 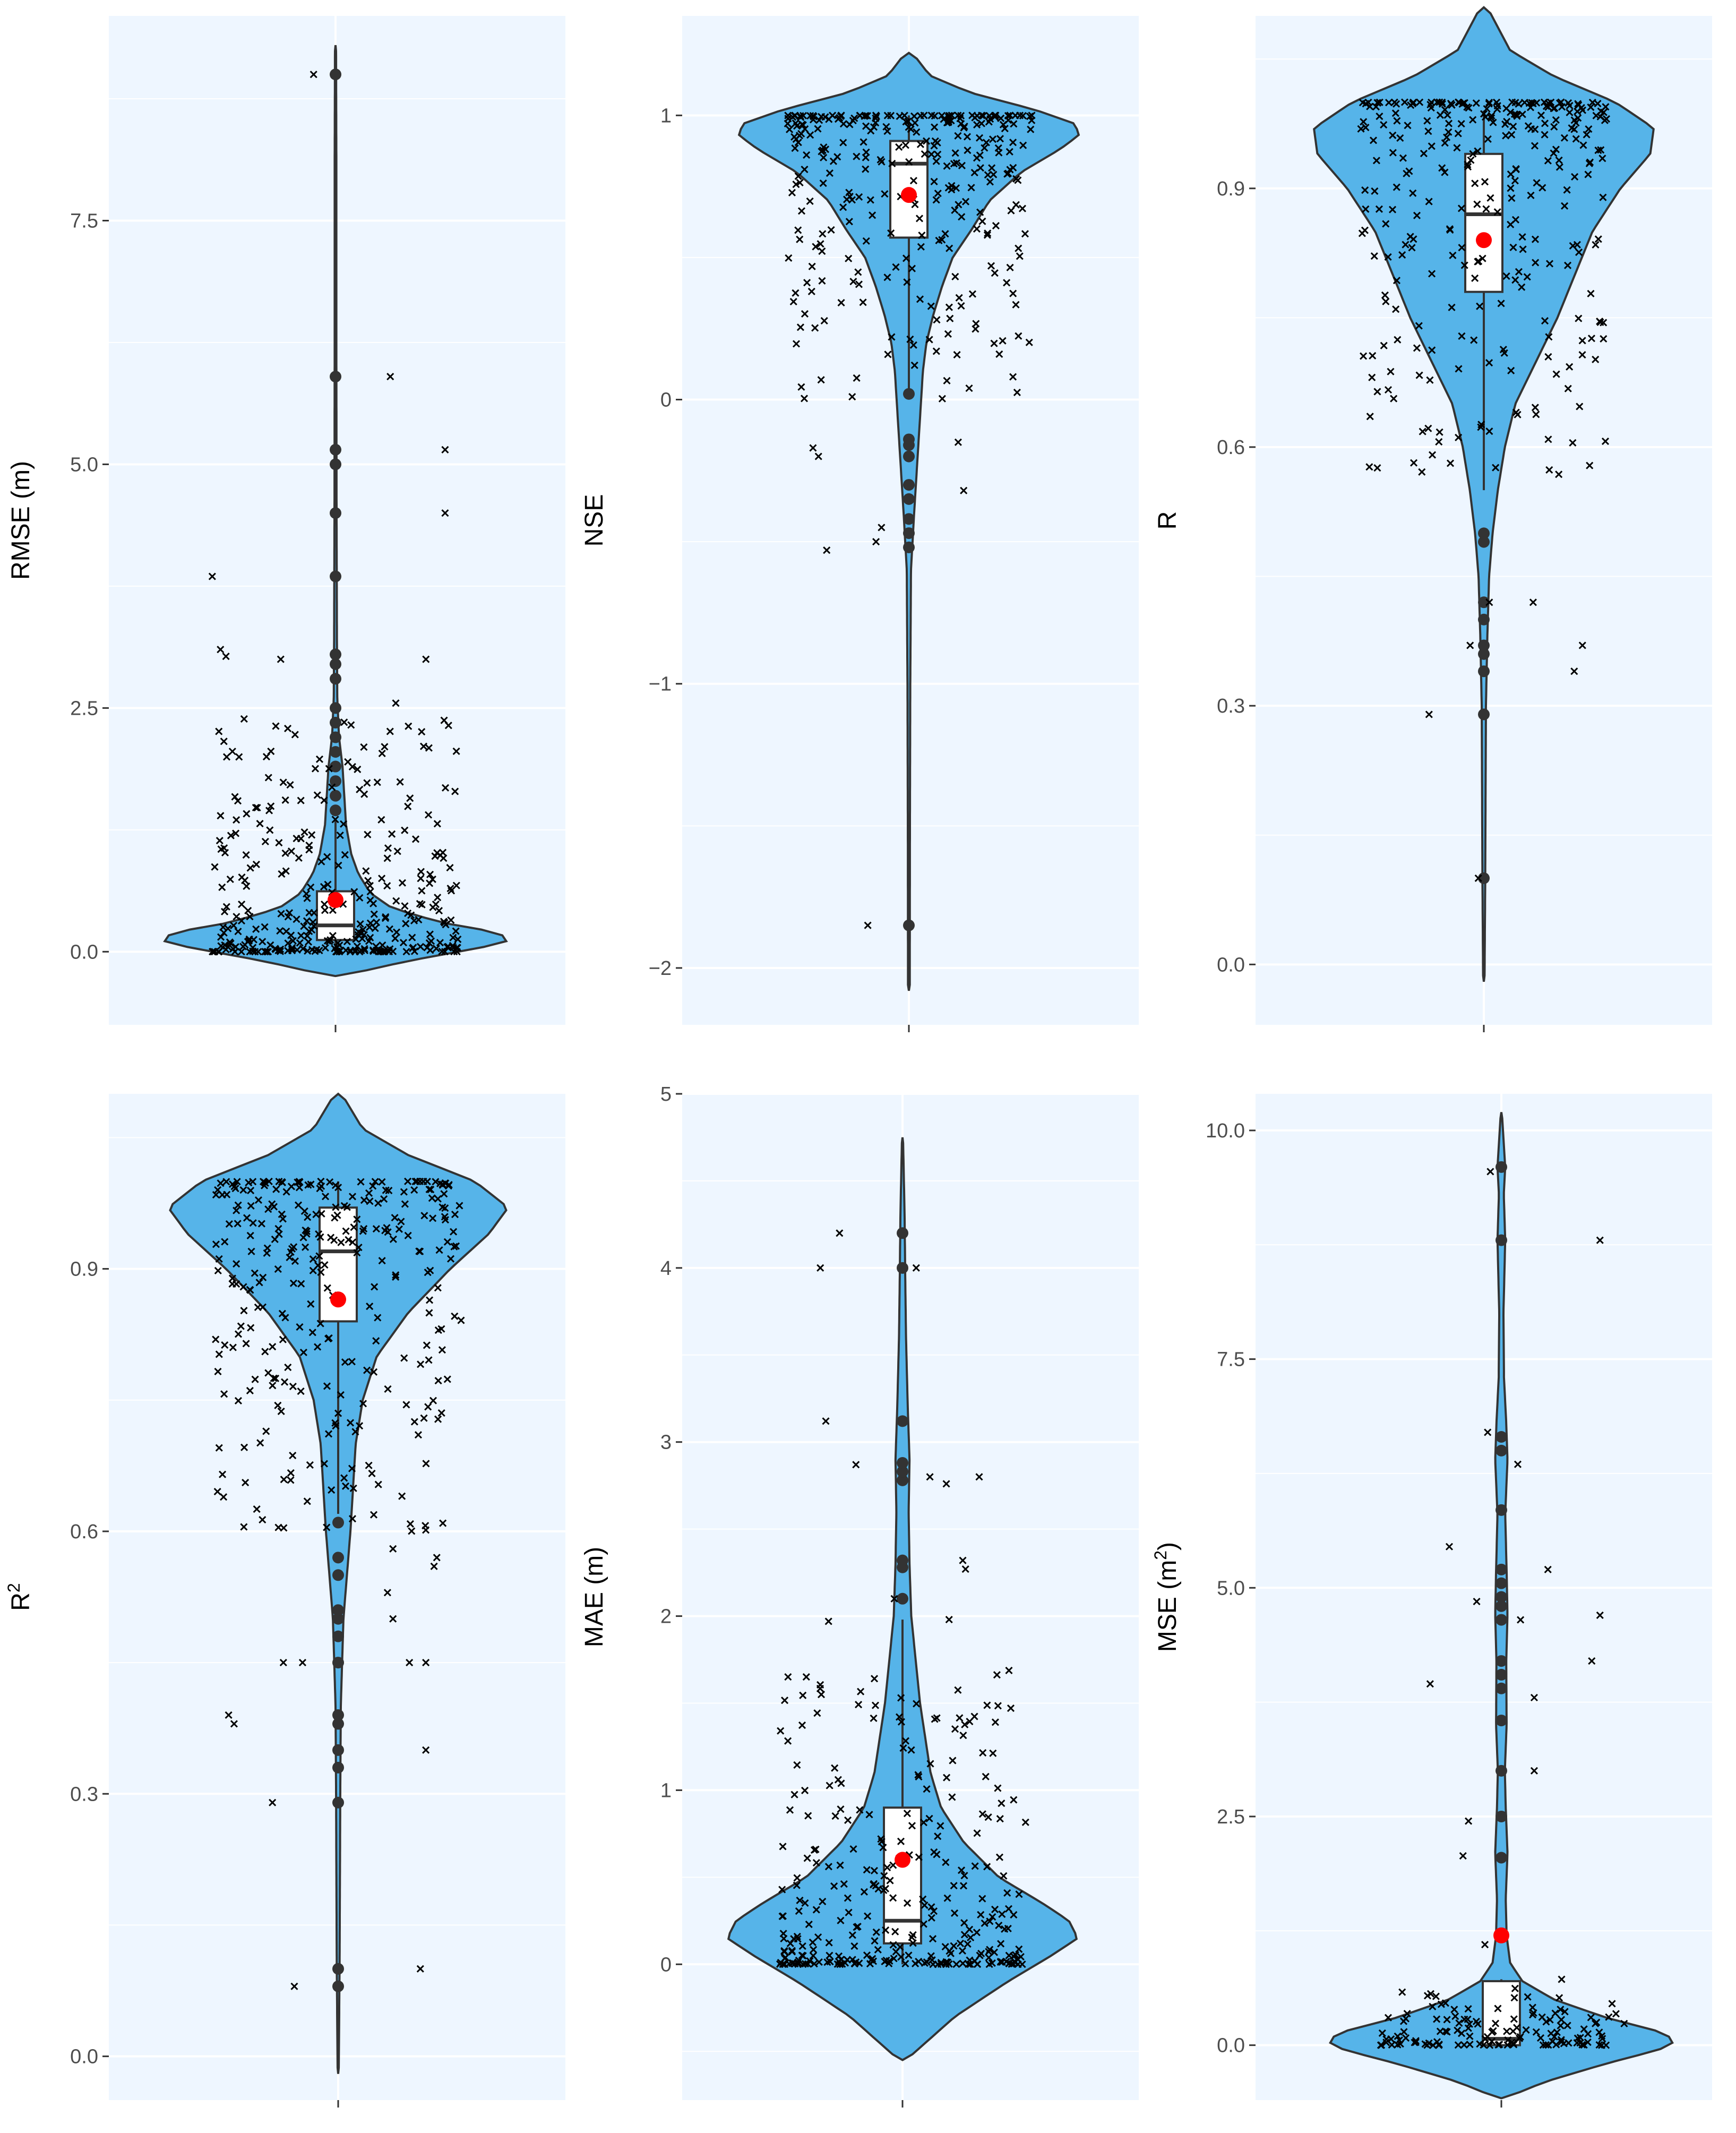 I want to click on mean-point, so click(x=1484, y=240).